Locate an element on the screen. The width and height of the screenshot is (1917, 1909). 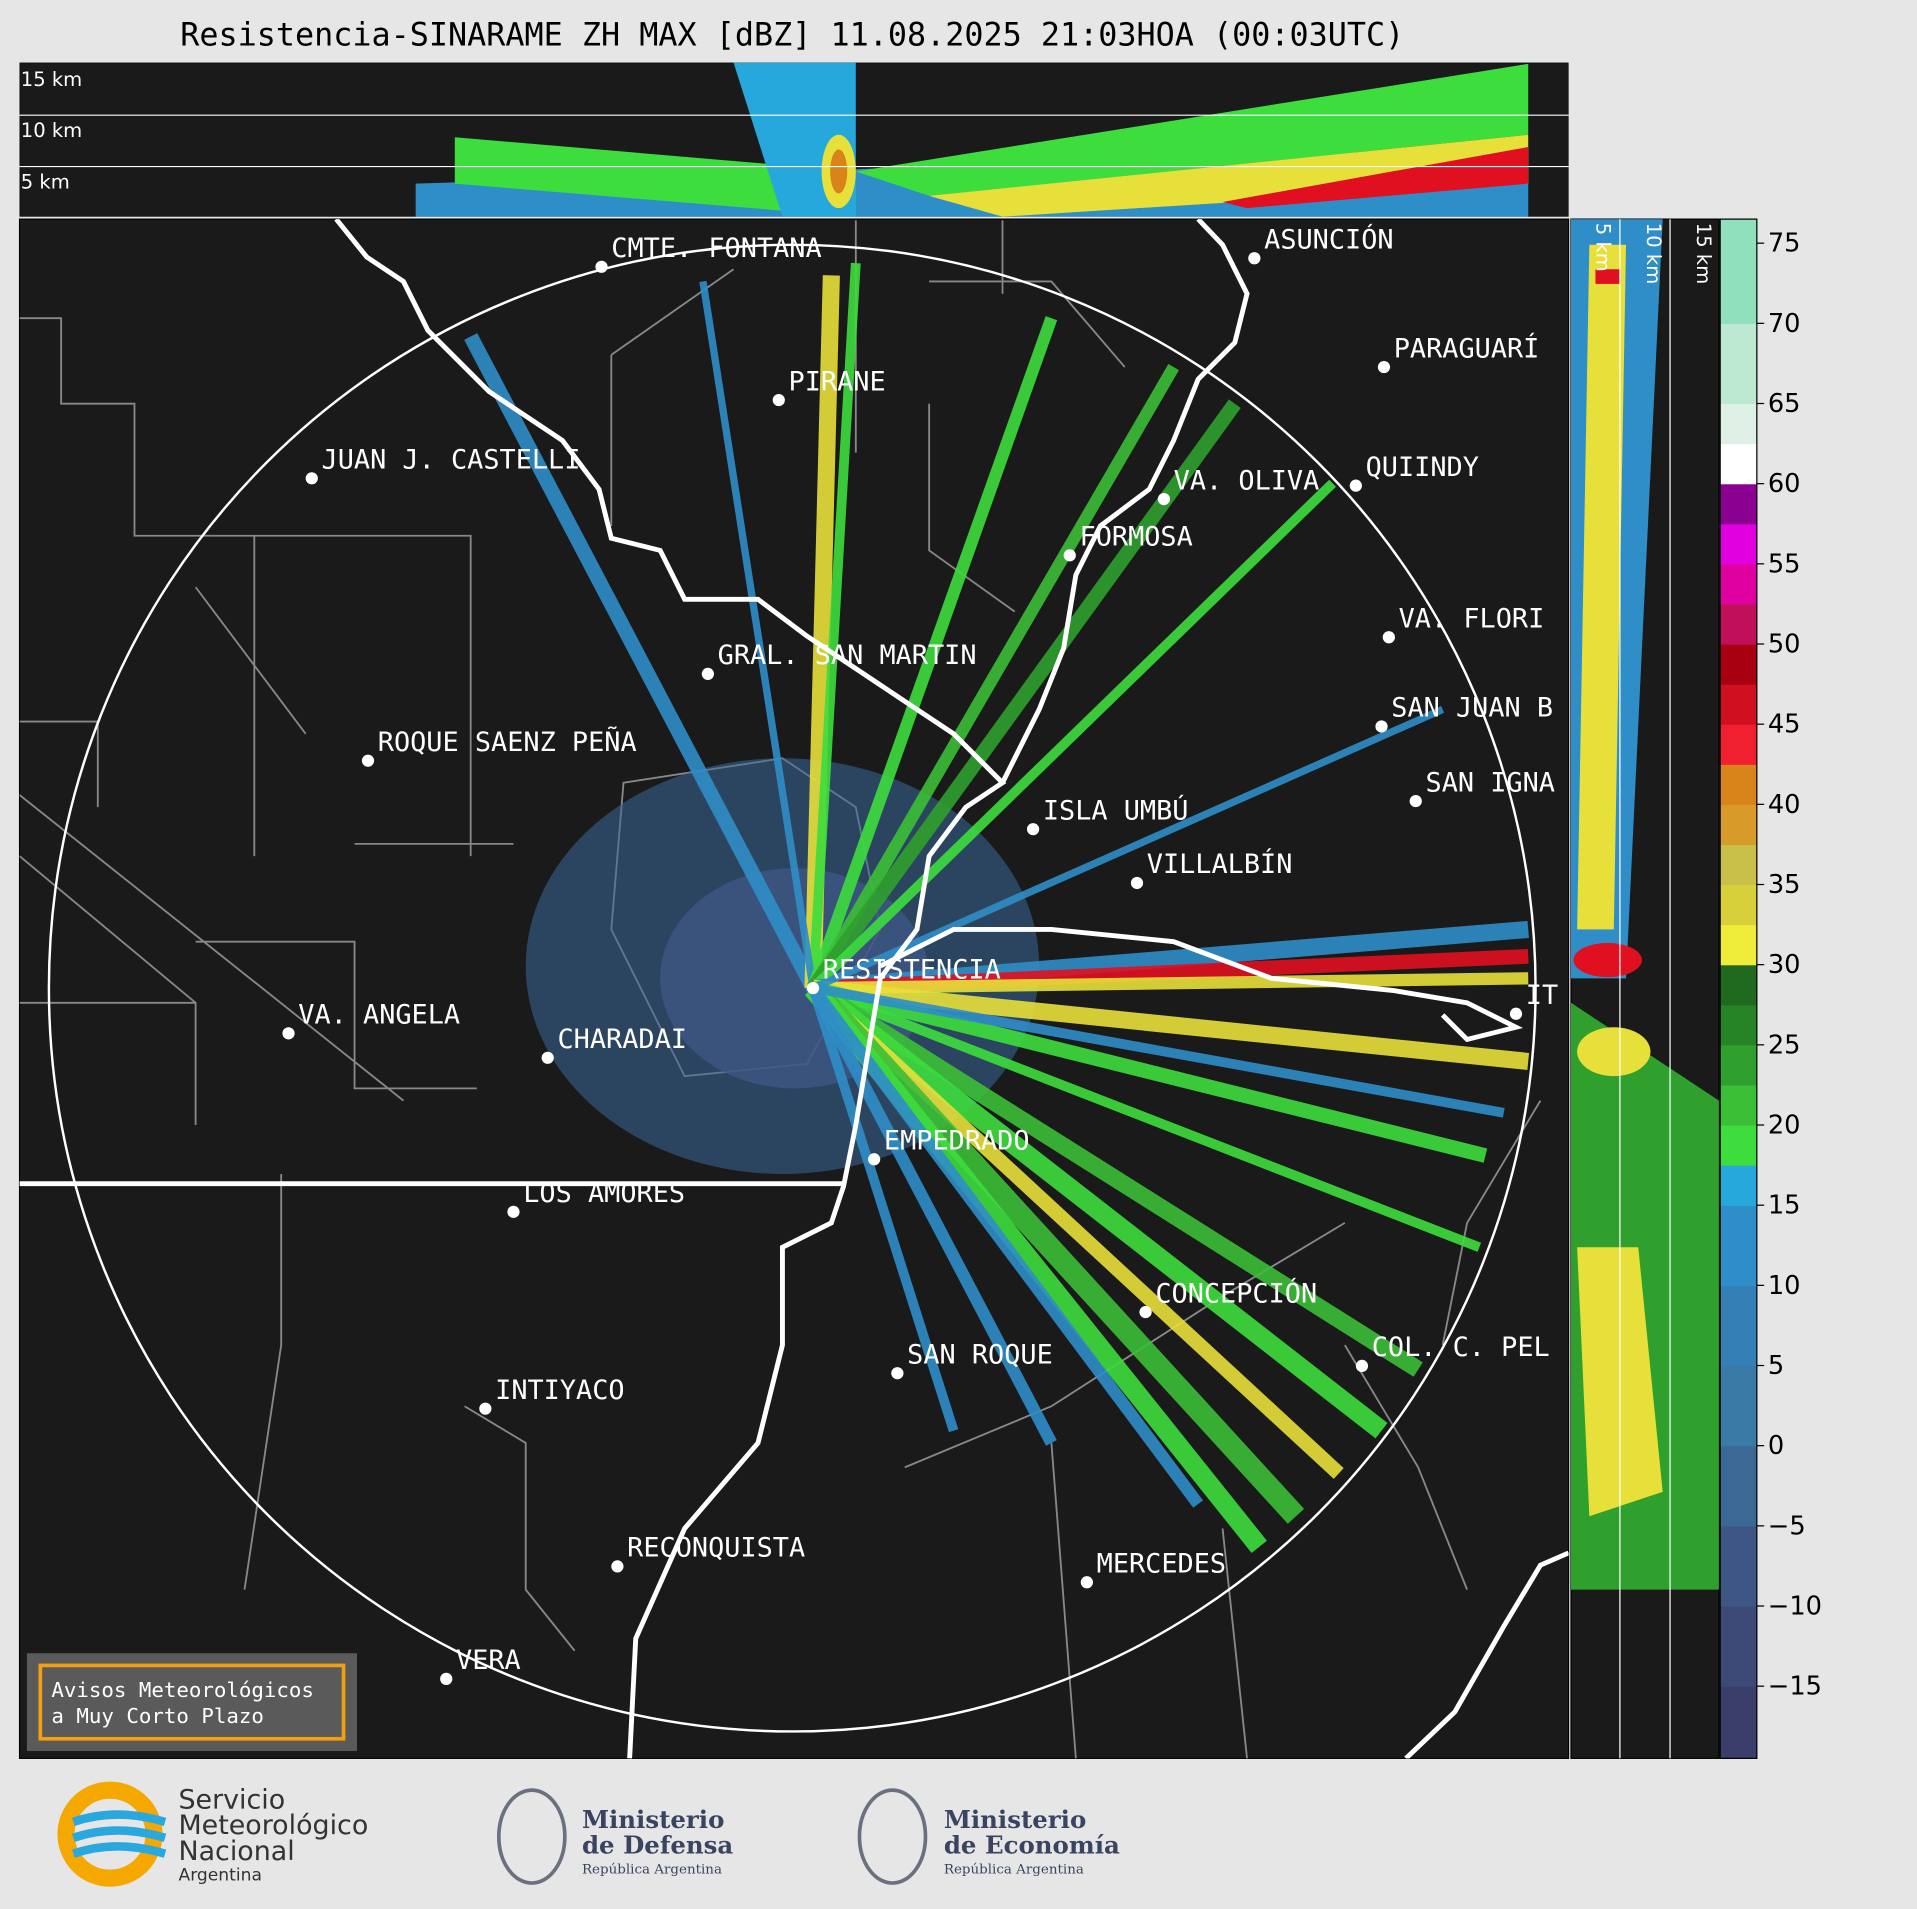
city-label: EMPEDRADO is located at coordinates (957, 1141).